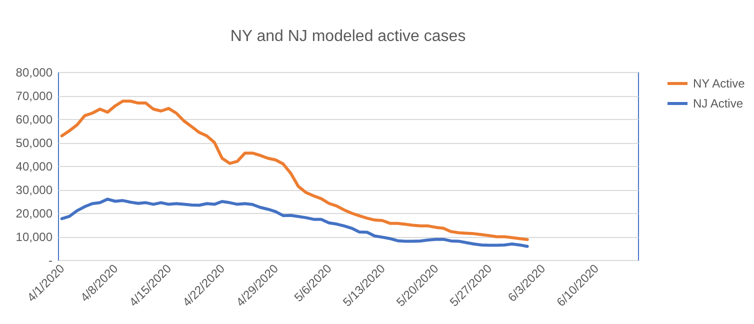 The width and height of the screenshot is (754, 324). I want to click on y-tick-label: 50,000, so click(34, 143).